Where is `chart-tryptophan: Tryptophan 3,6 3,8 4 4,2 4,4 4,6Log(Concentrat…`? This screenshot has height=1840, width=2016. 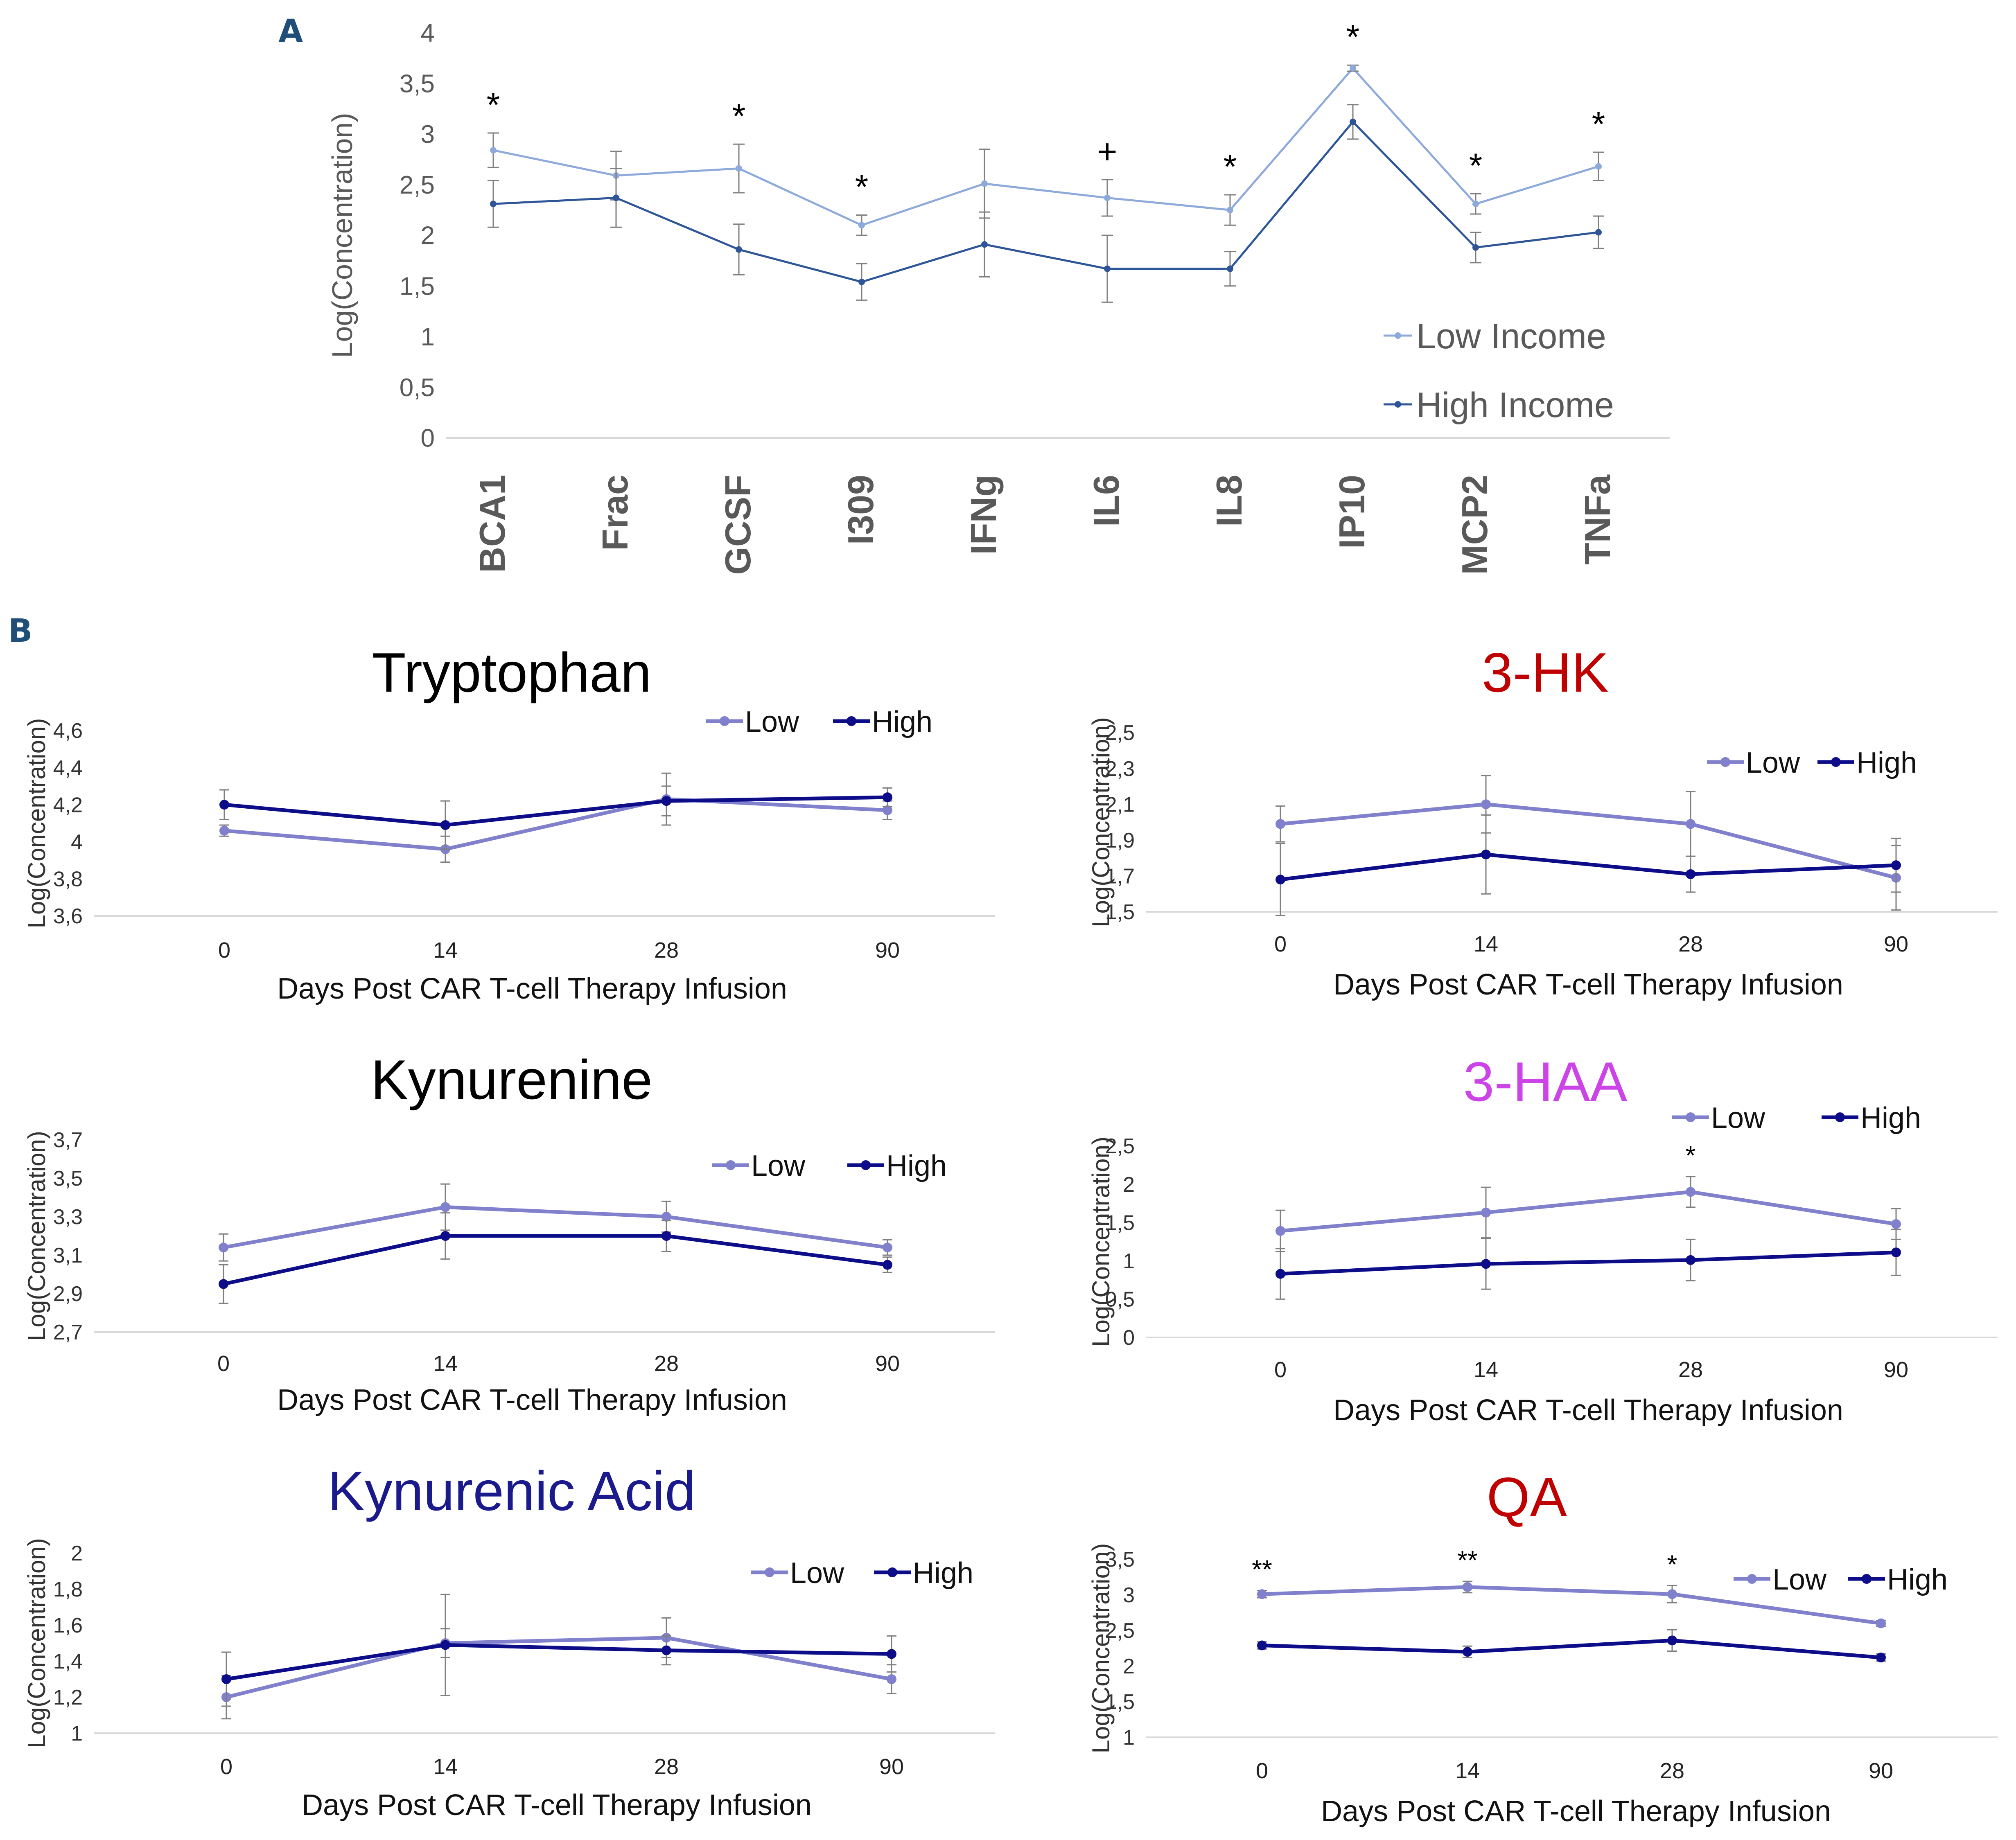
chart-tryptophan: Tryptophan 3,6 3,8 4 4,2 4,4 4,6Log(Concentrat… is located at coordinates (509, 823).